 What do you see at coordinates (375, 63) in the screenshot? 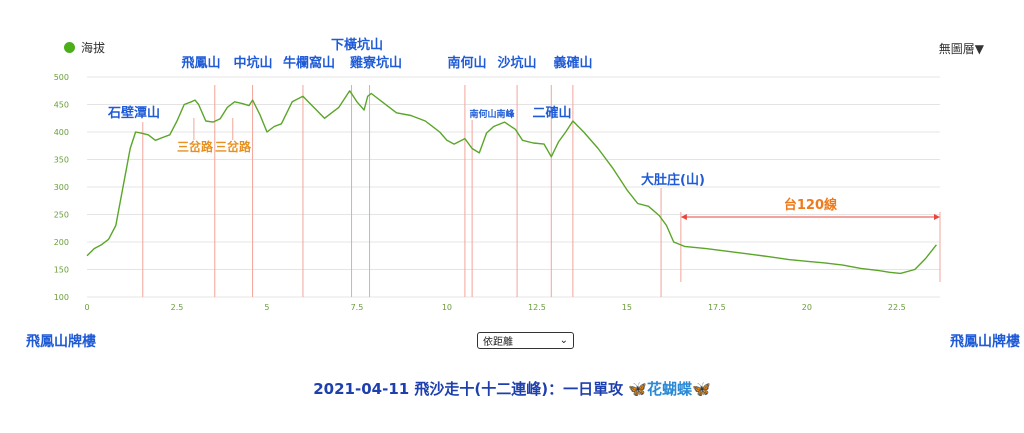
I see `peak-label: 雞寮坑山` at bounding box center [375, 63].